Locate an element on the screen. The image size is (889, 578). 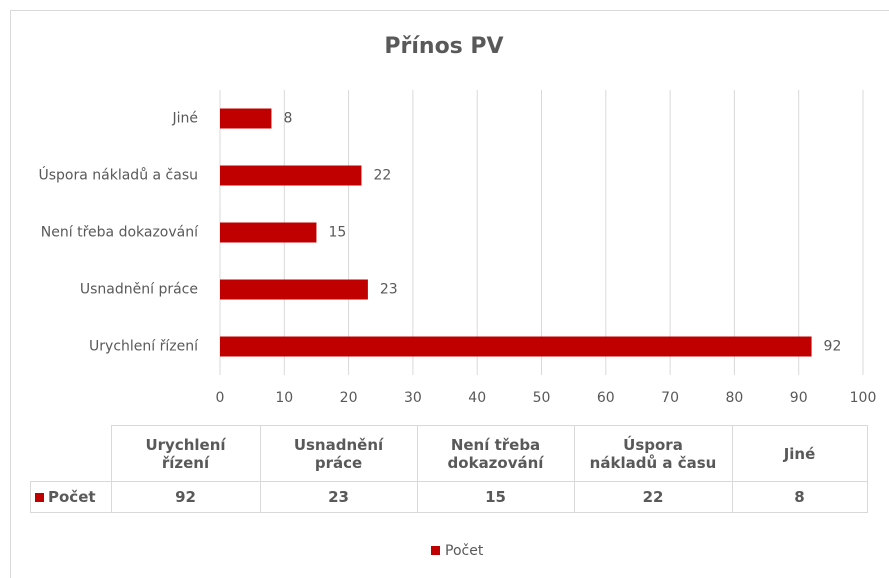
x-tick-label: 90 is located at coordinates (799, 398).